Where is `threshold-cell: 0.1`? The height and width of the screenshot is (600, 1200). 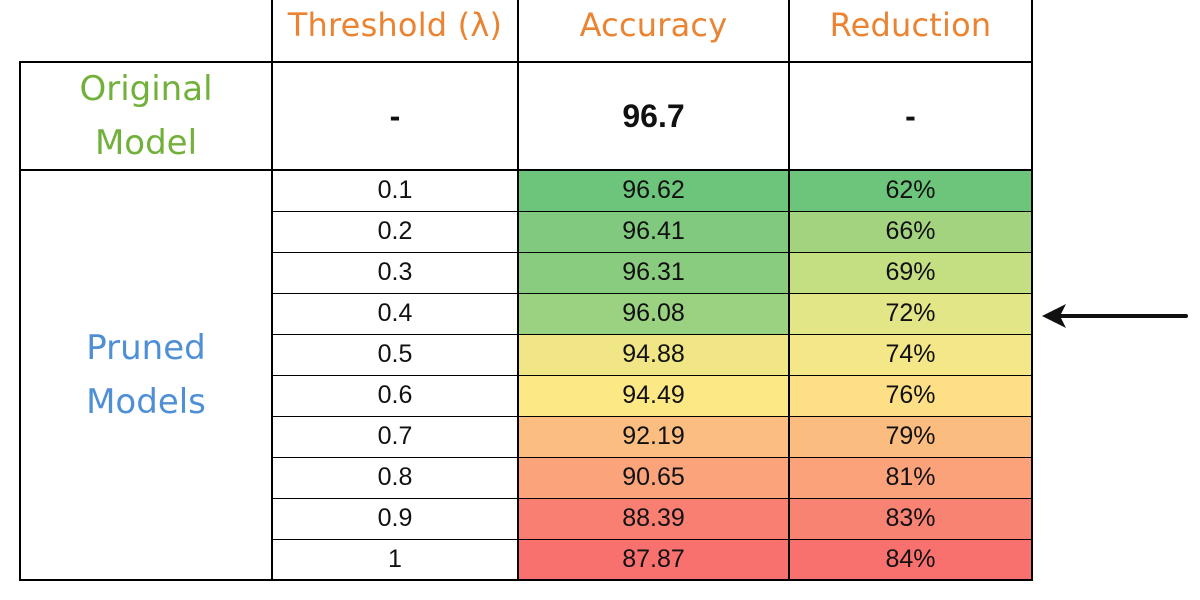 threshold-cell: 0.1 is located at coordinates (395, 190).